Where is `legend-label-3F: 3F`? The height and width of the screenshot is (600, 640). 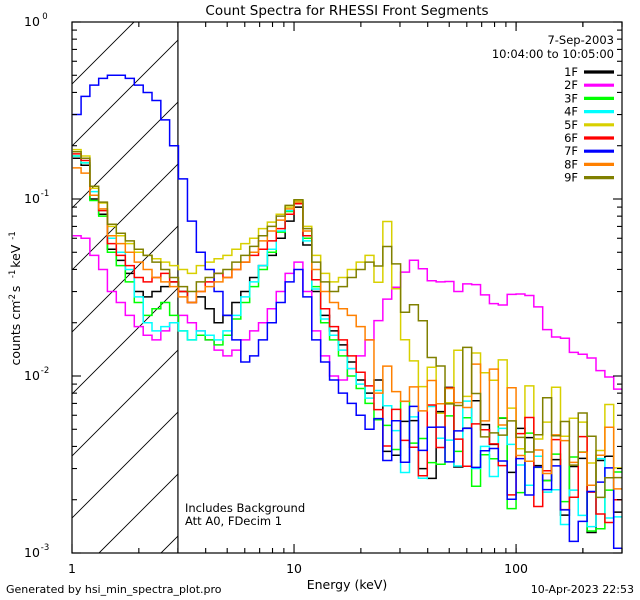
legend-label-3F: 3F is located at coordinates (571, 98).